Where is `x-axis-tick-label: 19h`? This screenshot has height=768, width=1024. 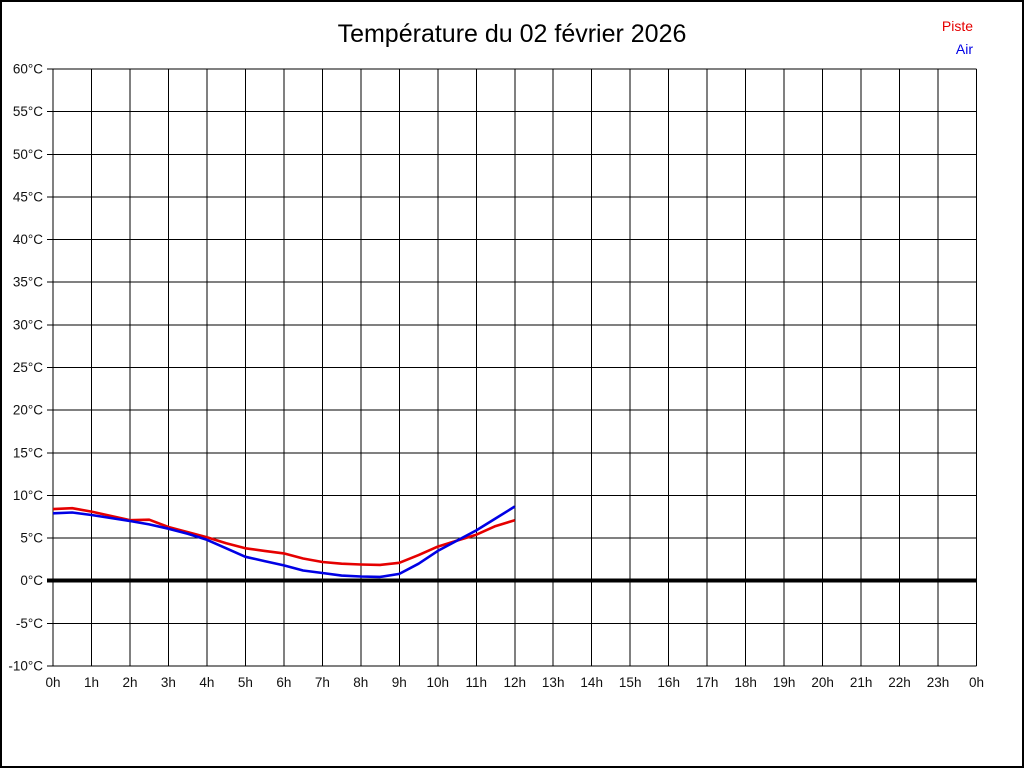 x-axis-tick-label: 19h is located at coordinates (784, 682).